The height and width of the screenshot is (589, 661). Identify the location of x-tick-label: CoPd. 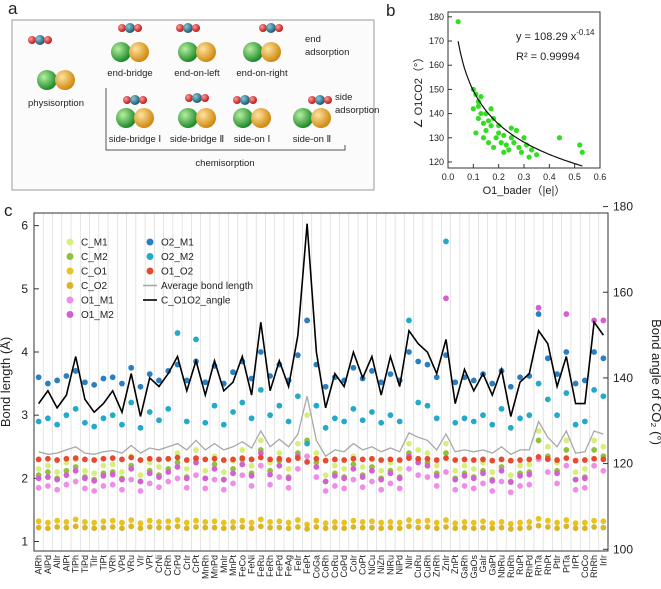
(344, 566).